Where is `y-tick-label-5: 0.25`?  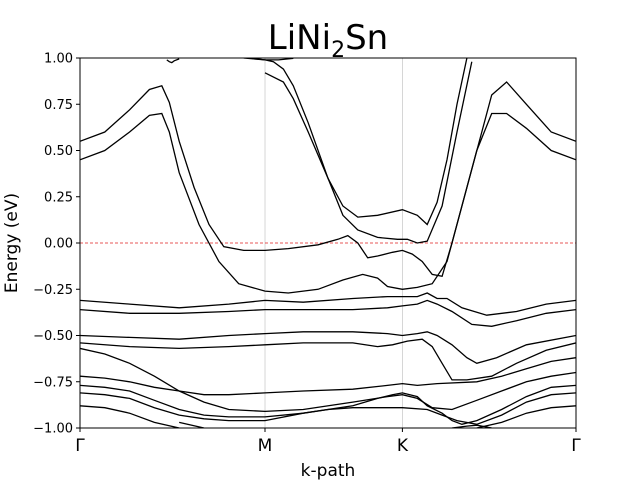 y-tick-label-5: 0.25 is located at coordinates (58, 197).